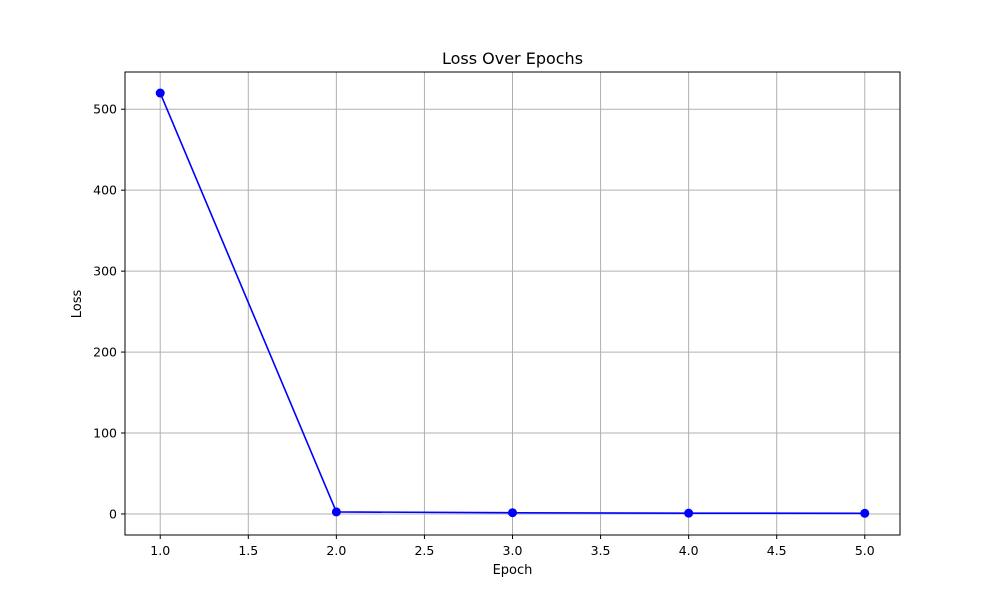 The width and height of the screenshot is (1000, 600). I want to click on y-axis-label: Loss, so click(77, 304).